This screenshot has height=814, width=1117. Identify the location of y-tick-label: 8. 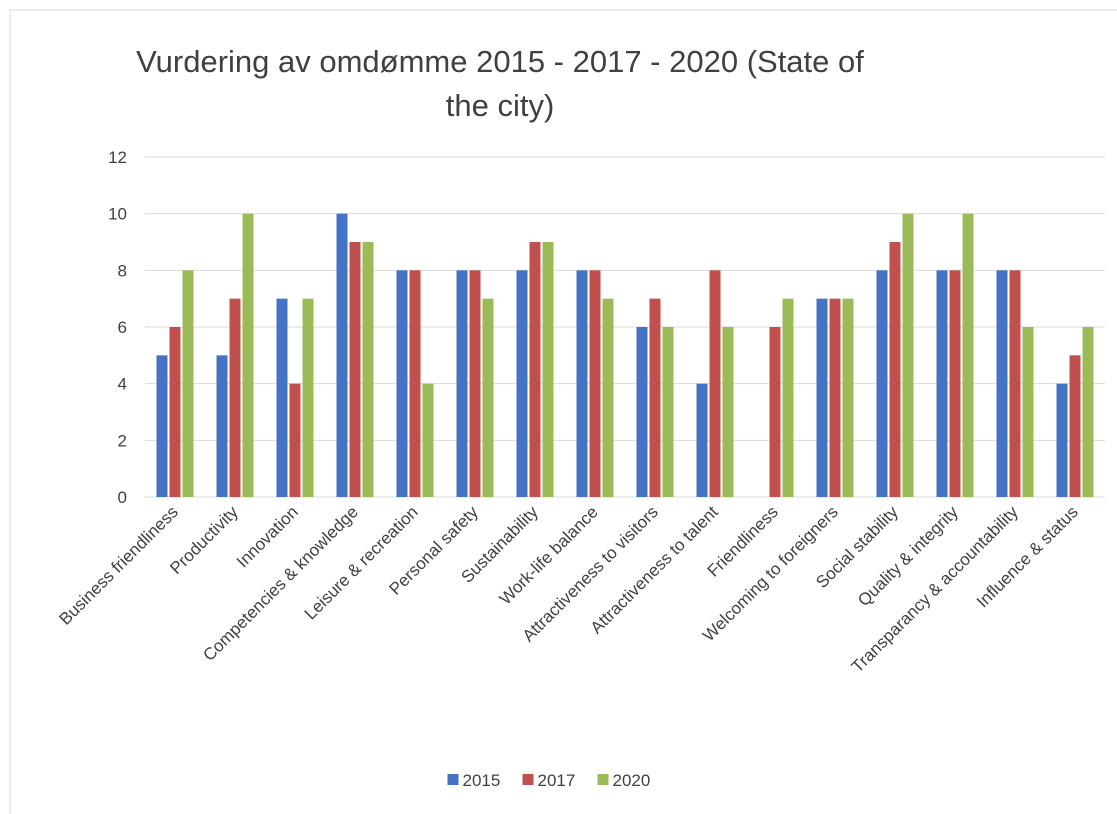
(122, 270).